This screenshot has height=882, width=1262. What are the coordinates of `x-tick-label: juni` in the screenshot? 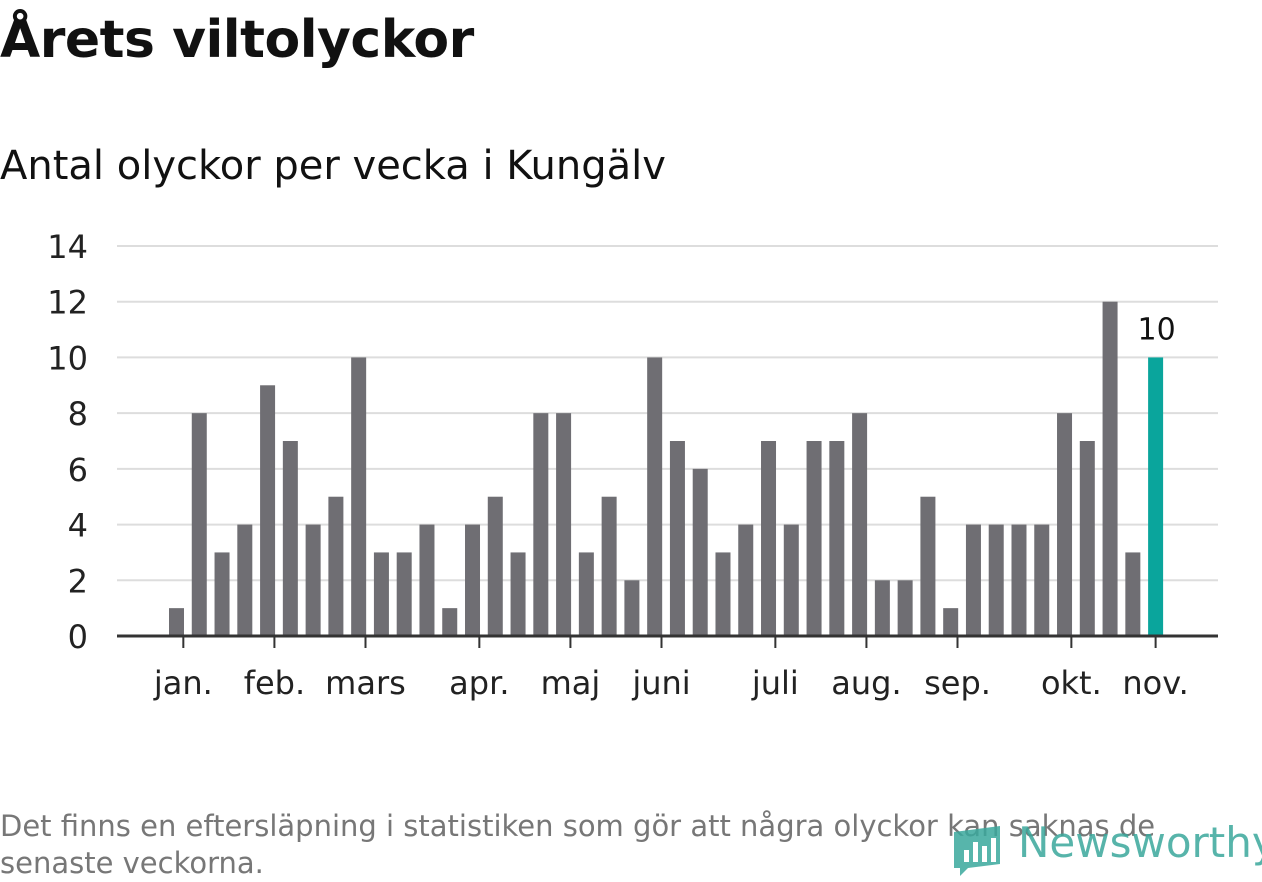 It's located at (660, 683).